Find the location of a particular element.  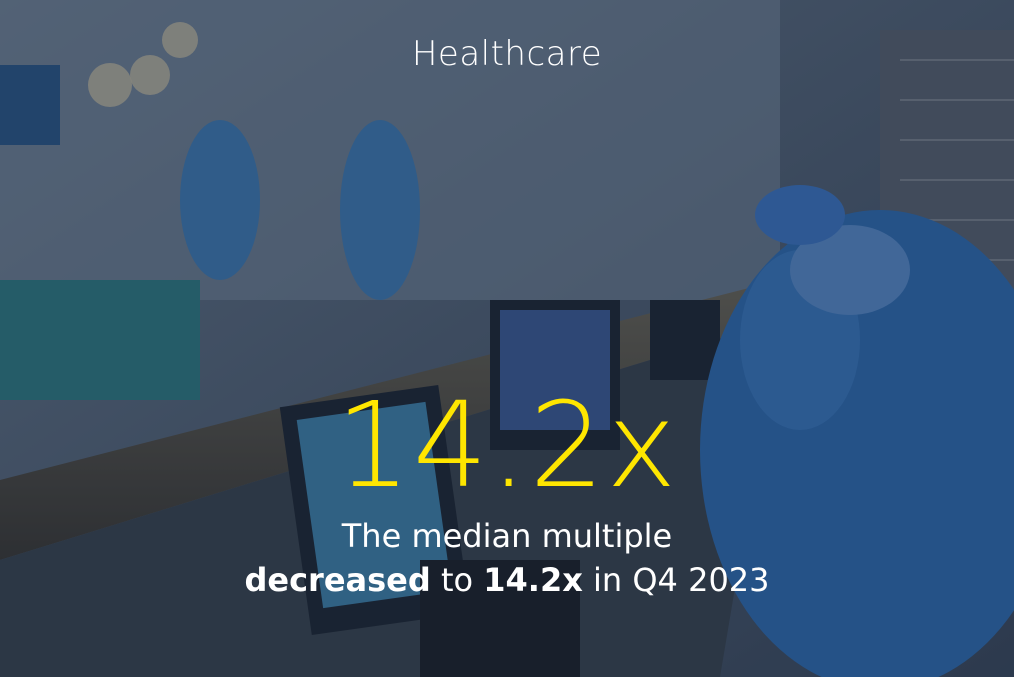

description-period: in Q4 2023 is located at coordinates (676, 580).